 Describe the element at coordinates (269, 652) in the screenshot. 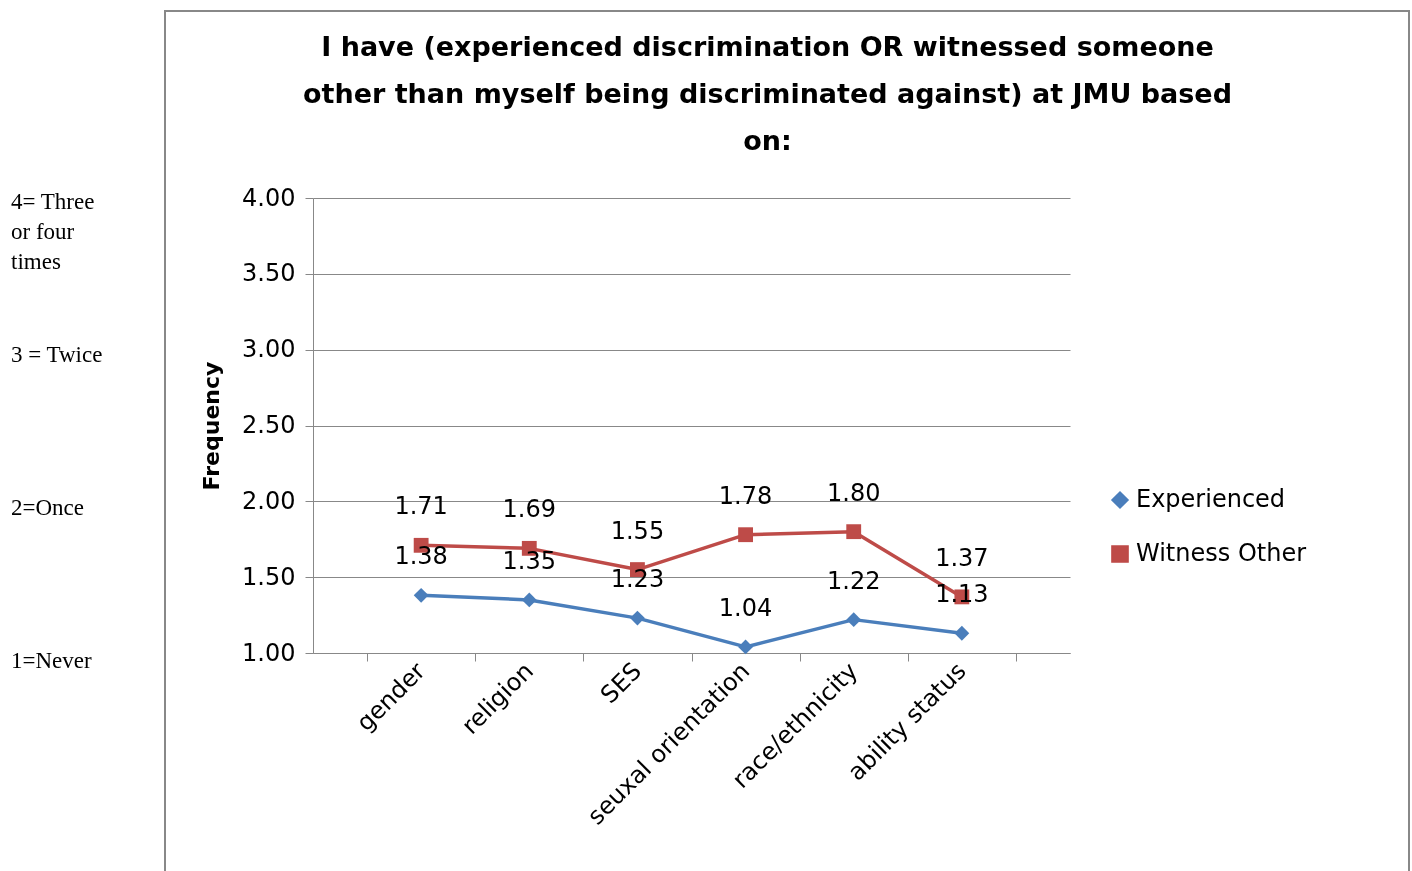

I see `y-tick-label: 1.00` at that location.